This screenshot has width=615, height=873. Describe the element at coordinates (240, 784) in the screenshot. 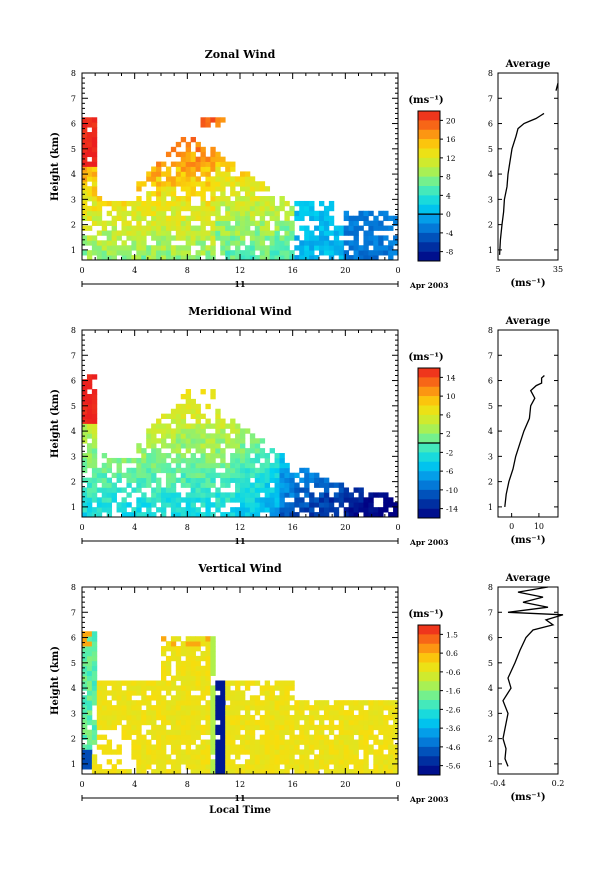

I see `x-tick-label: 12` at that location.